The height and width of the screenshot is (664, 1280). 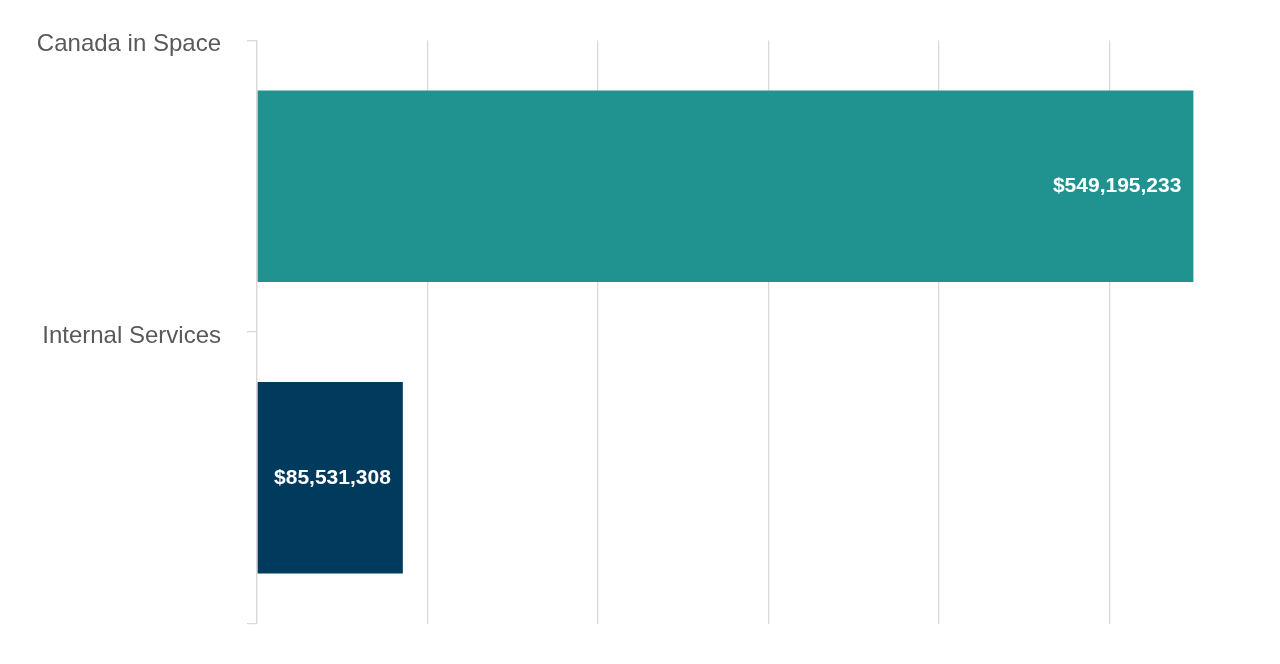 What do you see at coordinates (128, 43) in the screenshot?
I see `y-tick-label: Canada in Space` at bounding box center [128, 43].